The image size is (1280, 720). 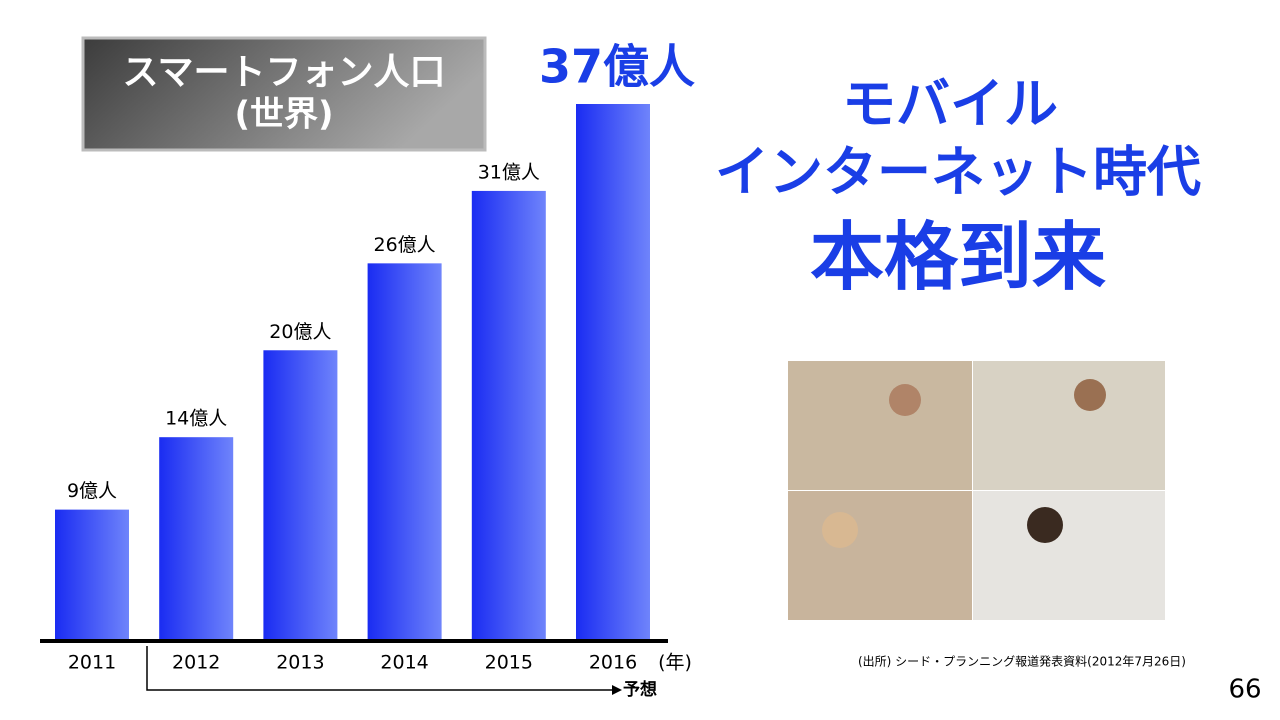 What do you see at coordinates (640, 689) in the screenshot?
I see `annotation: 予想` at bounding box center [640, 689].